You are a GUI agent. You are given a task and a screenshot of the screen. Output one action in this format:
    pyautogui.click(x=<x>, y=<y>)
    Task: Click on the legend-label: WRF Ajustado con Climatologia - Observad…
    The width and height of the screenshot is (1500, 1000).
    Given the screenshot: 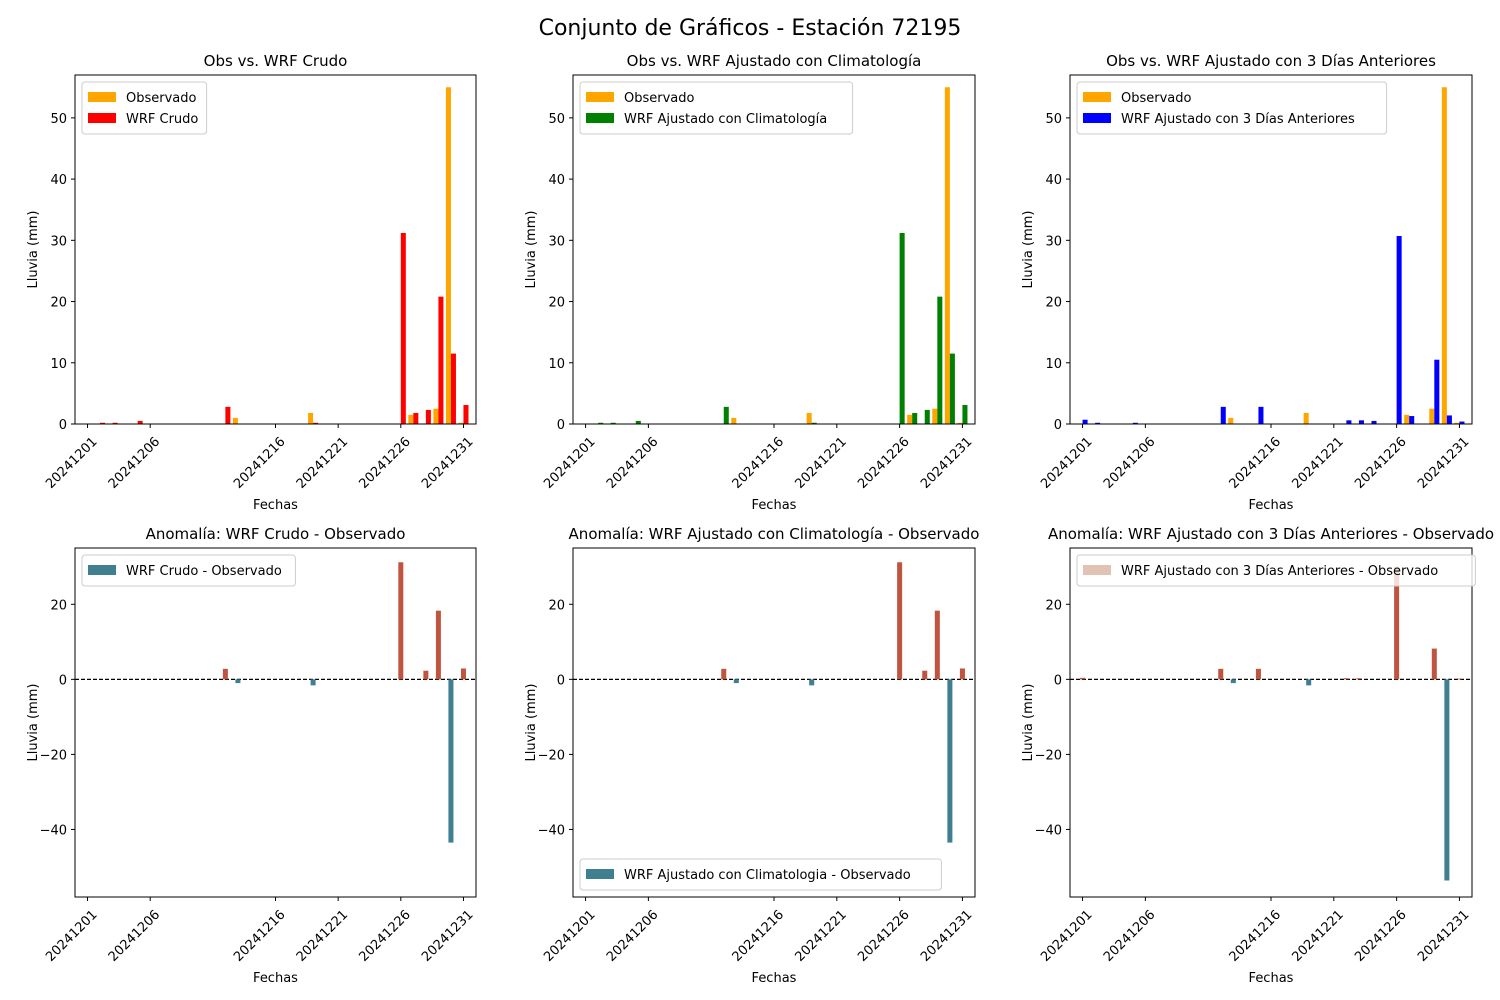 What is the action you would take?
    pyautogui.click(x=767, y=875)
    